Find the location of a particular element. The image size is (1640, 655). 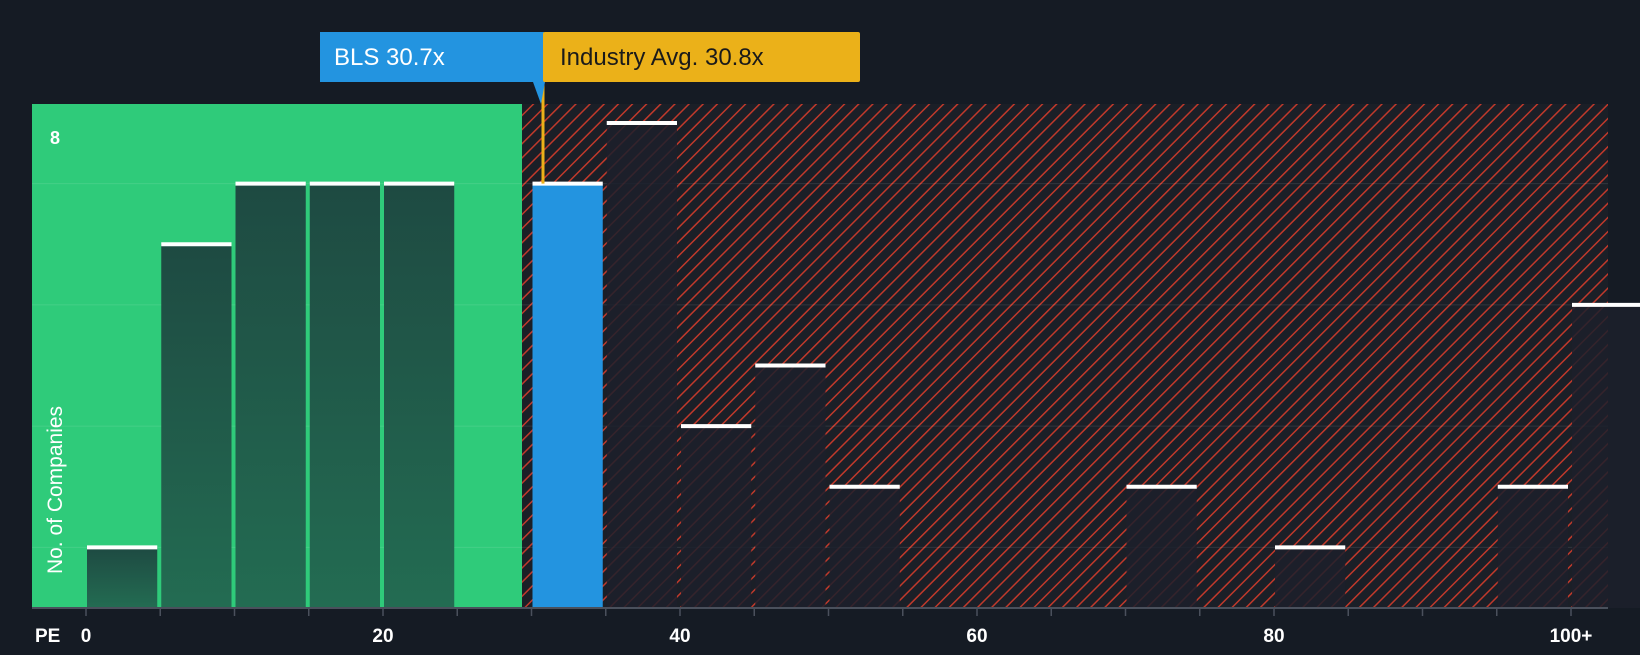

x-tick-label: 20 is located at coordinates (382, 636).